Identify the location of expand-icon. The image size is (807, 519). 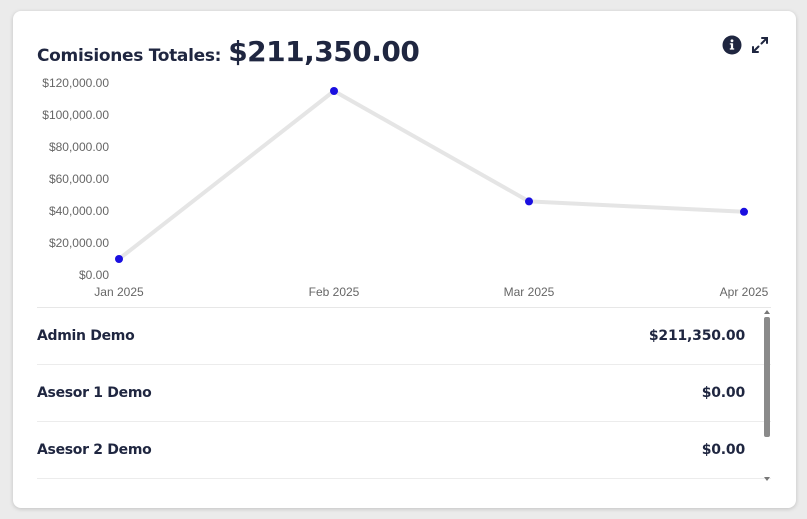
(760, 45).